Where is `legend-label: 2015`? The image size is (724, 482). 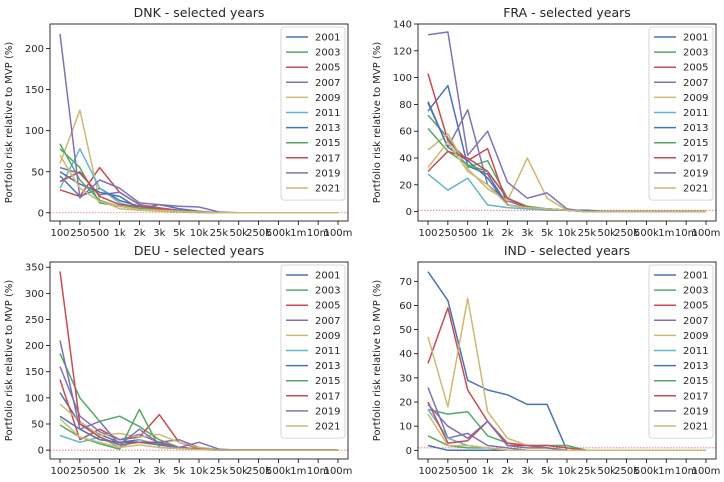
legend-label: 2015 is located at coordinates (695, 143).